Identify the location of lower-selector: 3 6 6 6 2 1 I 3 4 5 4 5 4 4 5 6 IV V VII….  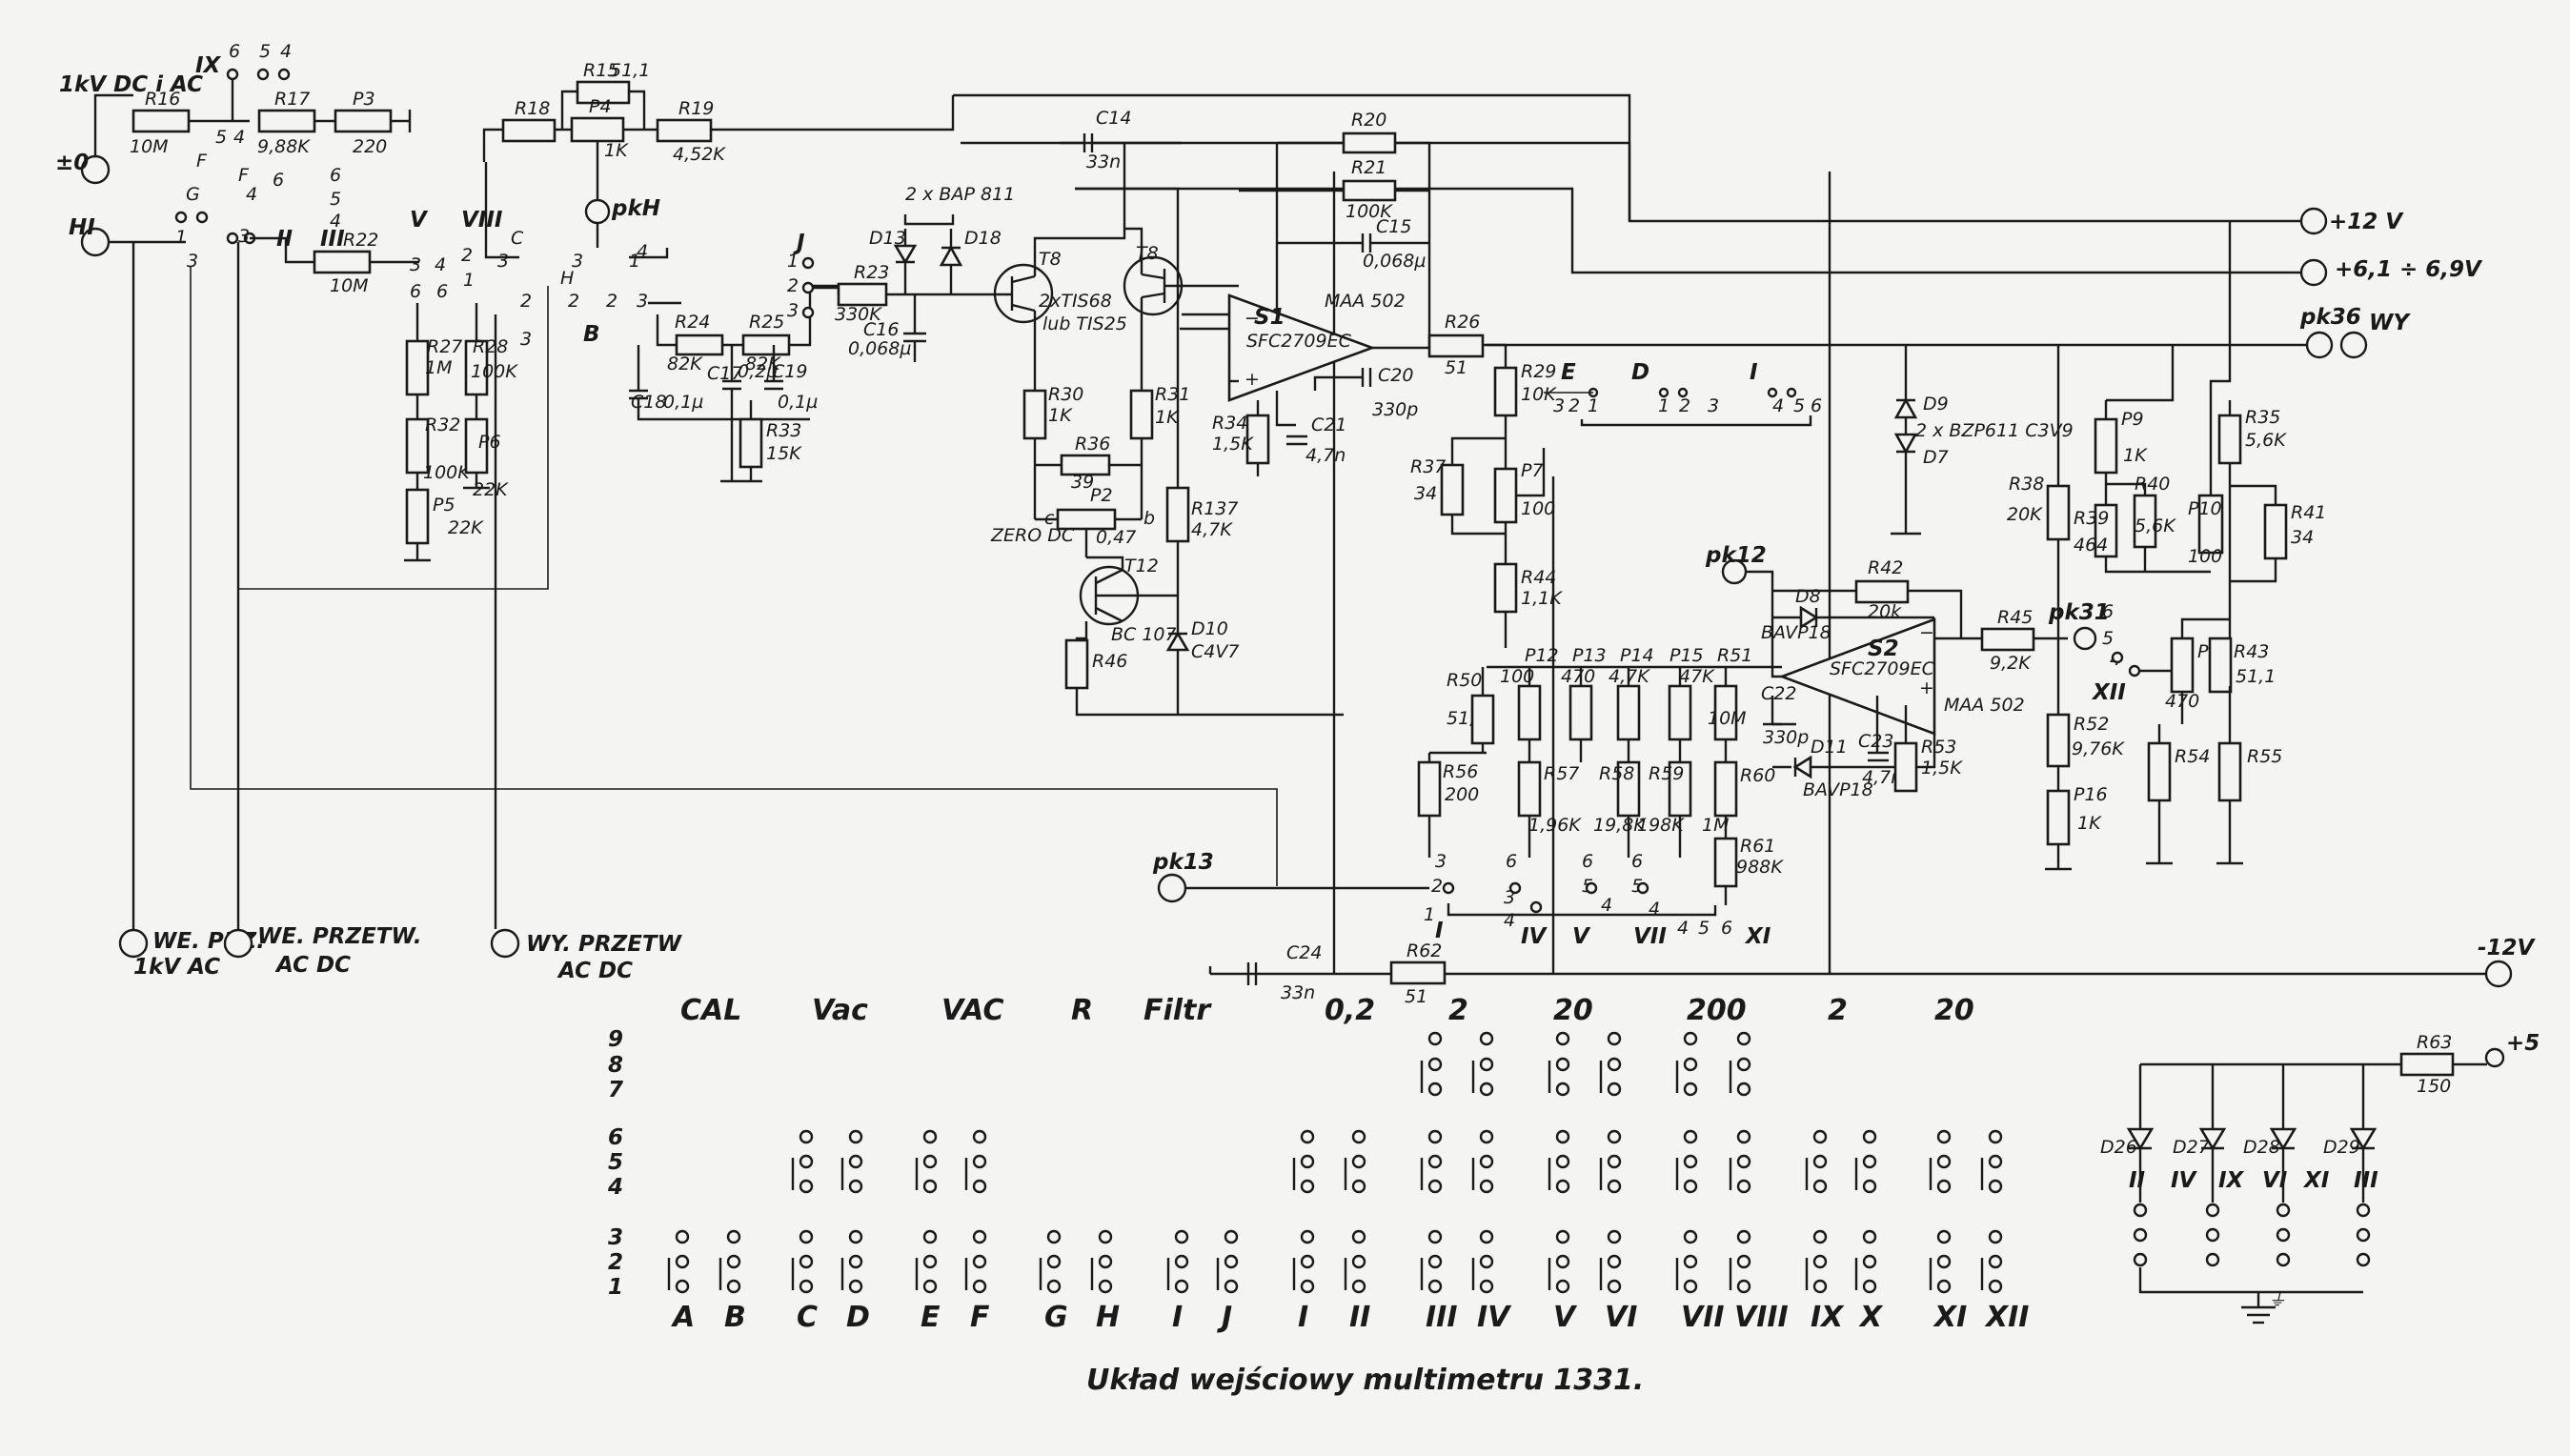
(1462, 899).